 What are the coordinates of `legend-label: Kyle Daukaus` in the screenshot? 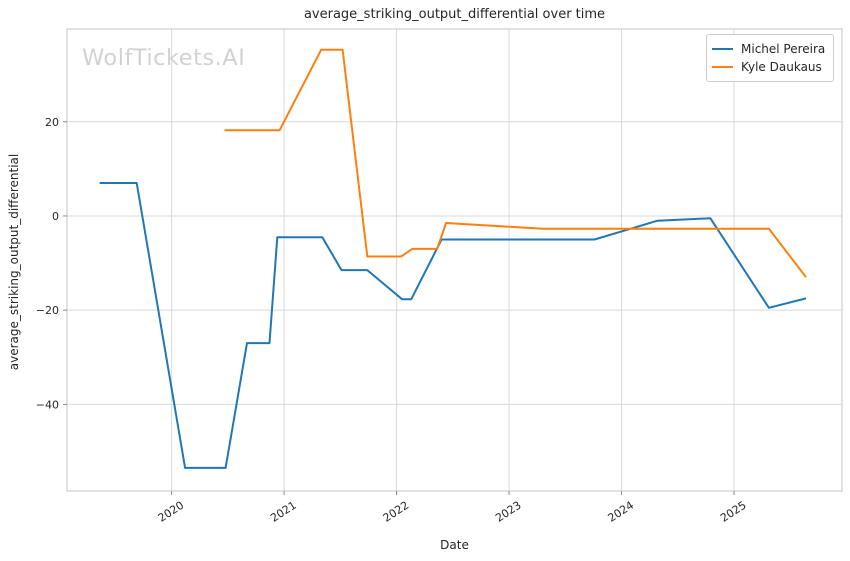 It's located at (781, 67).